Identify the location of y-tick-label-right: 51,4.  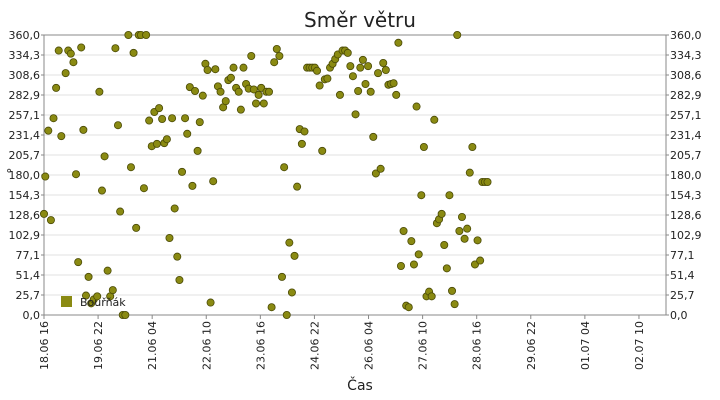
(682, 275).